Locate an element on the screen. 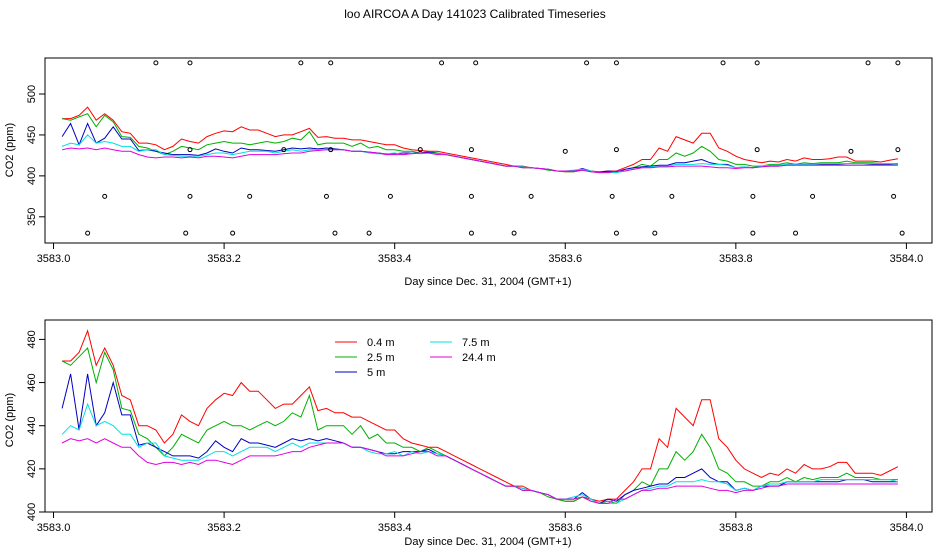  bottom-y-axis: 400 420 440 460 480 is located at coordinates (35, 425).